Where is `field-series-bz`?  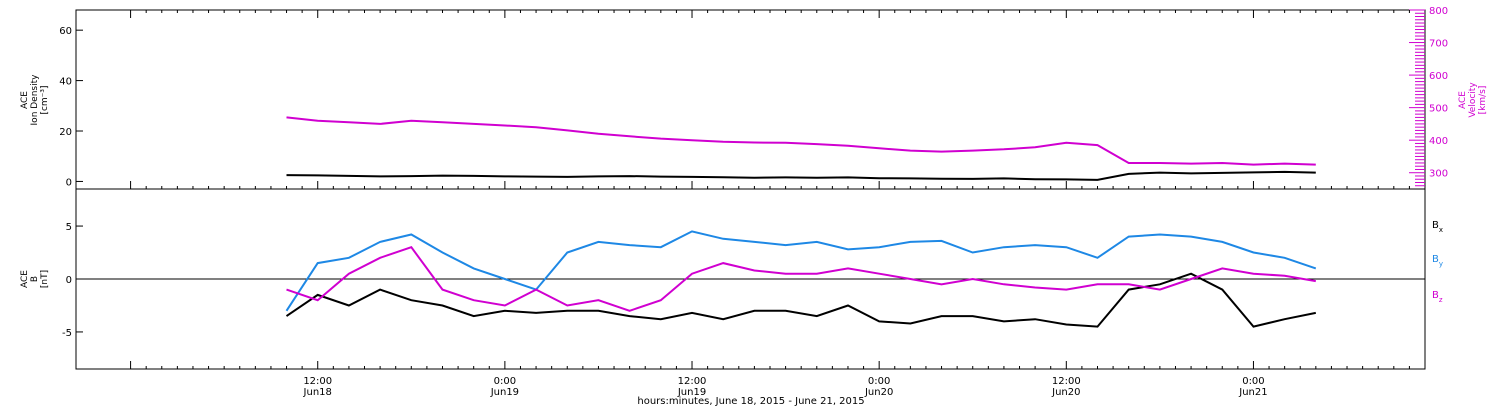 field-series-bz is located at coordinates (801, 279).